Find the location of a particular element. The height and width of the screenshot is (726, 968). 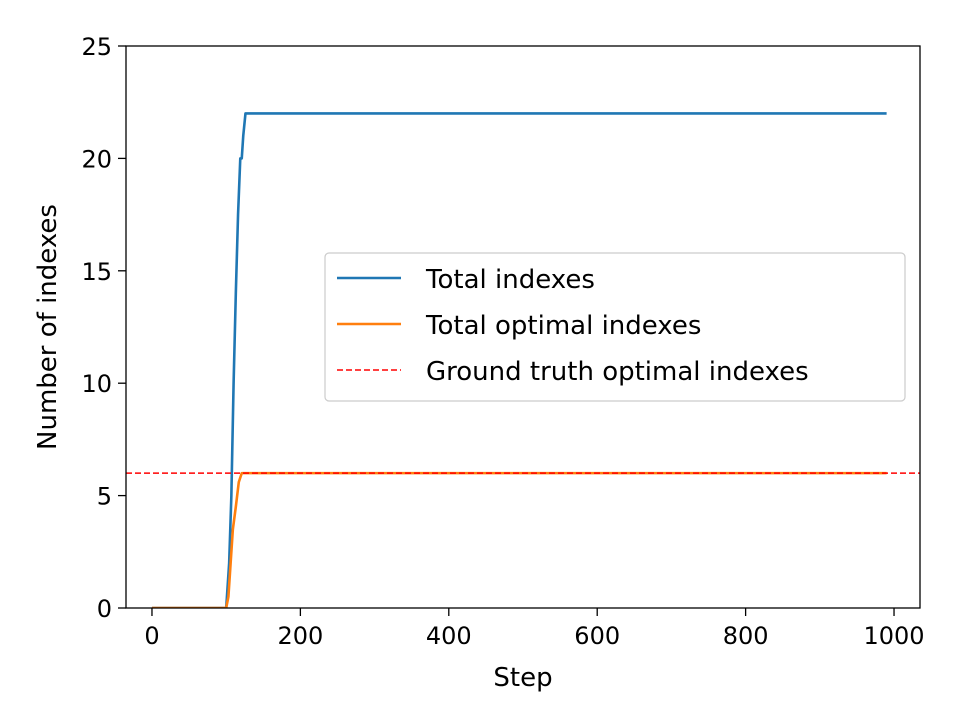

legend-label: Total optimal indexes is located at coordinates (563, 326).